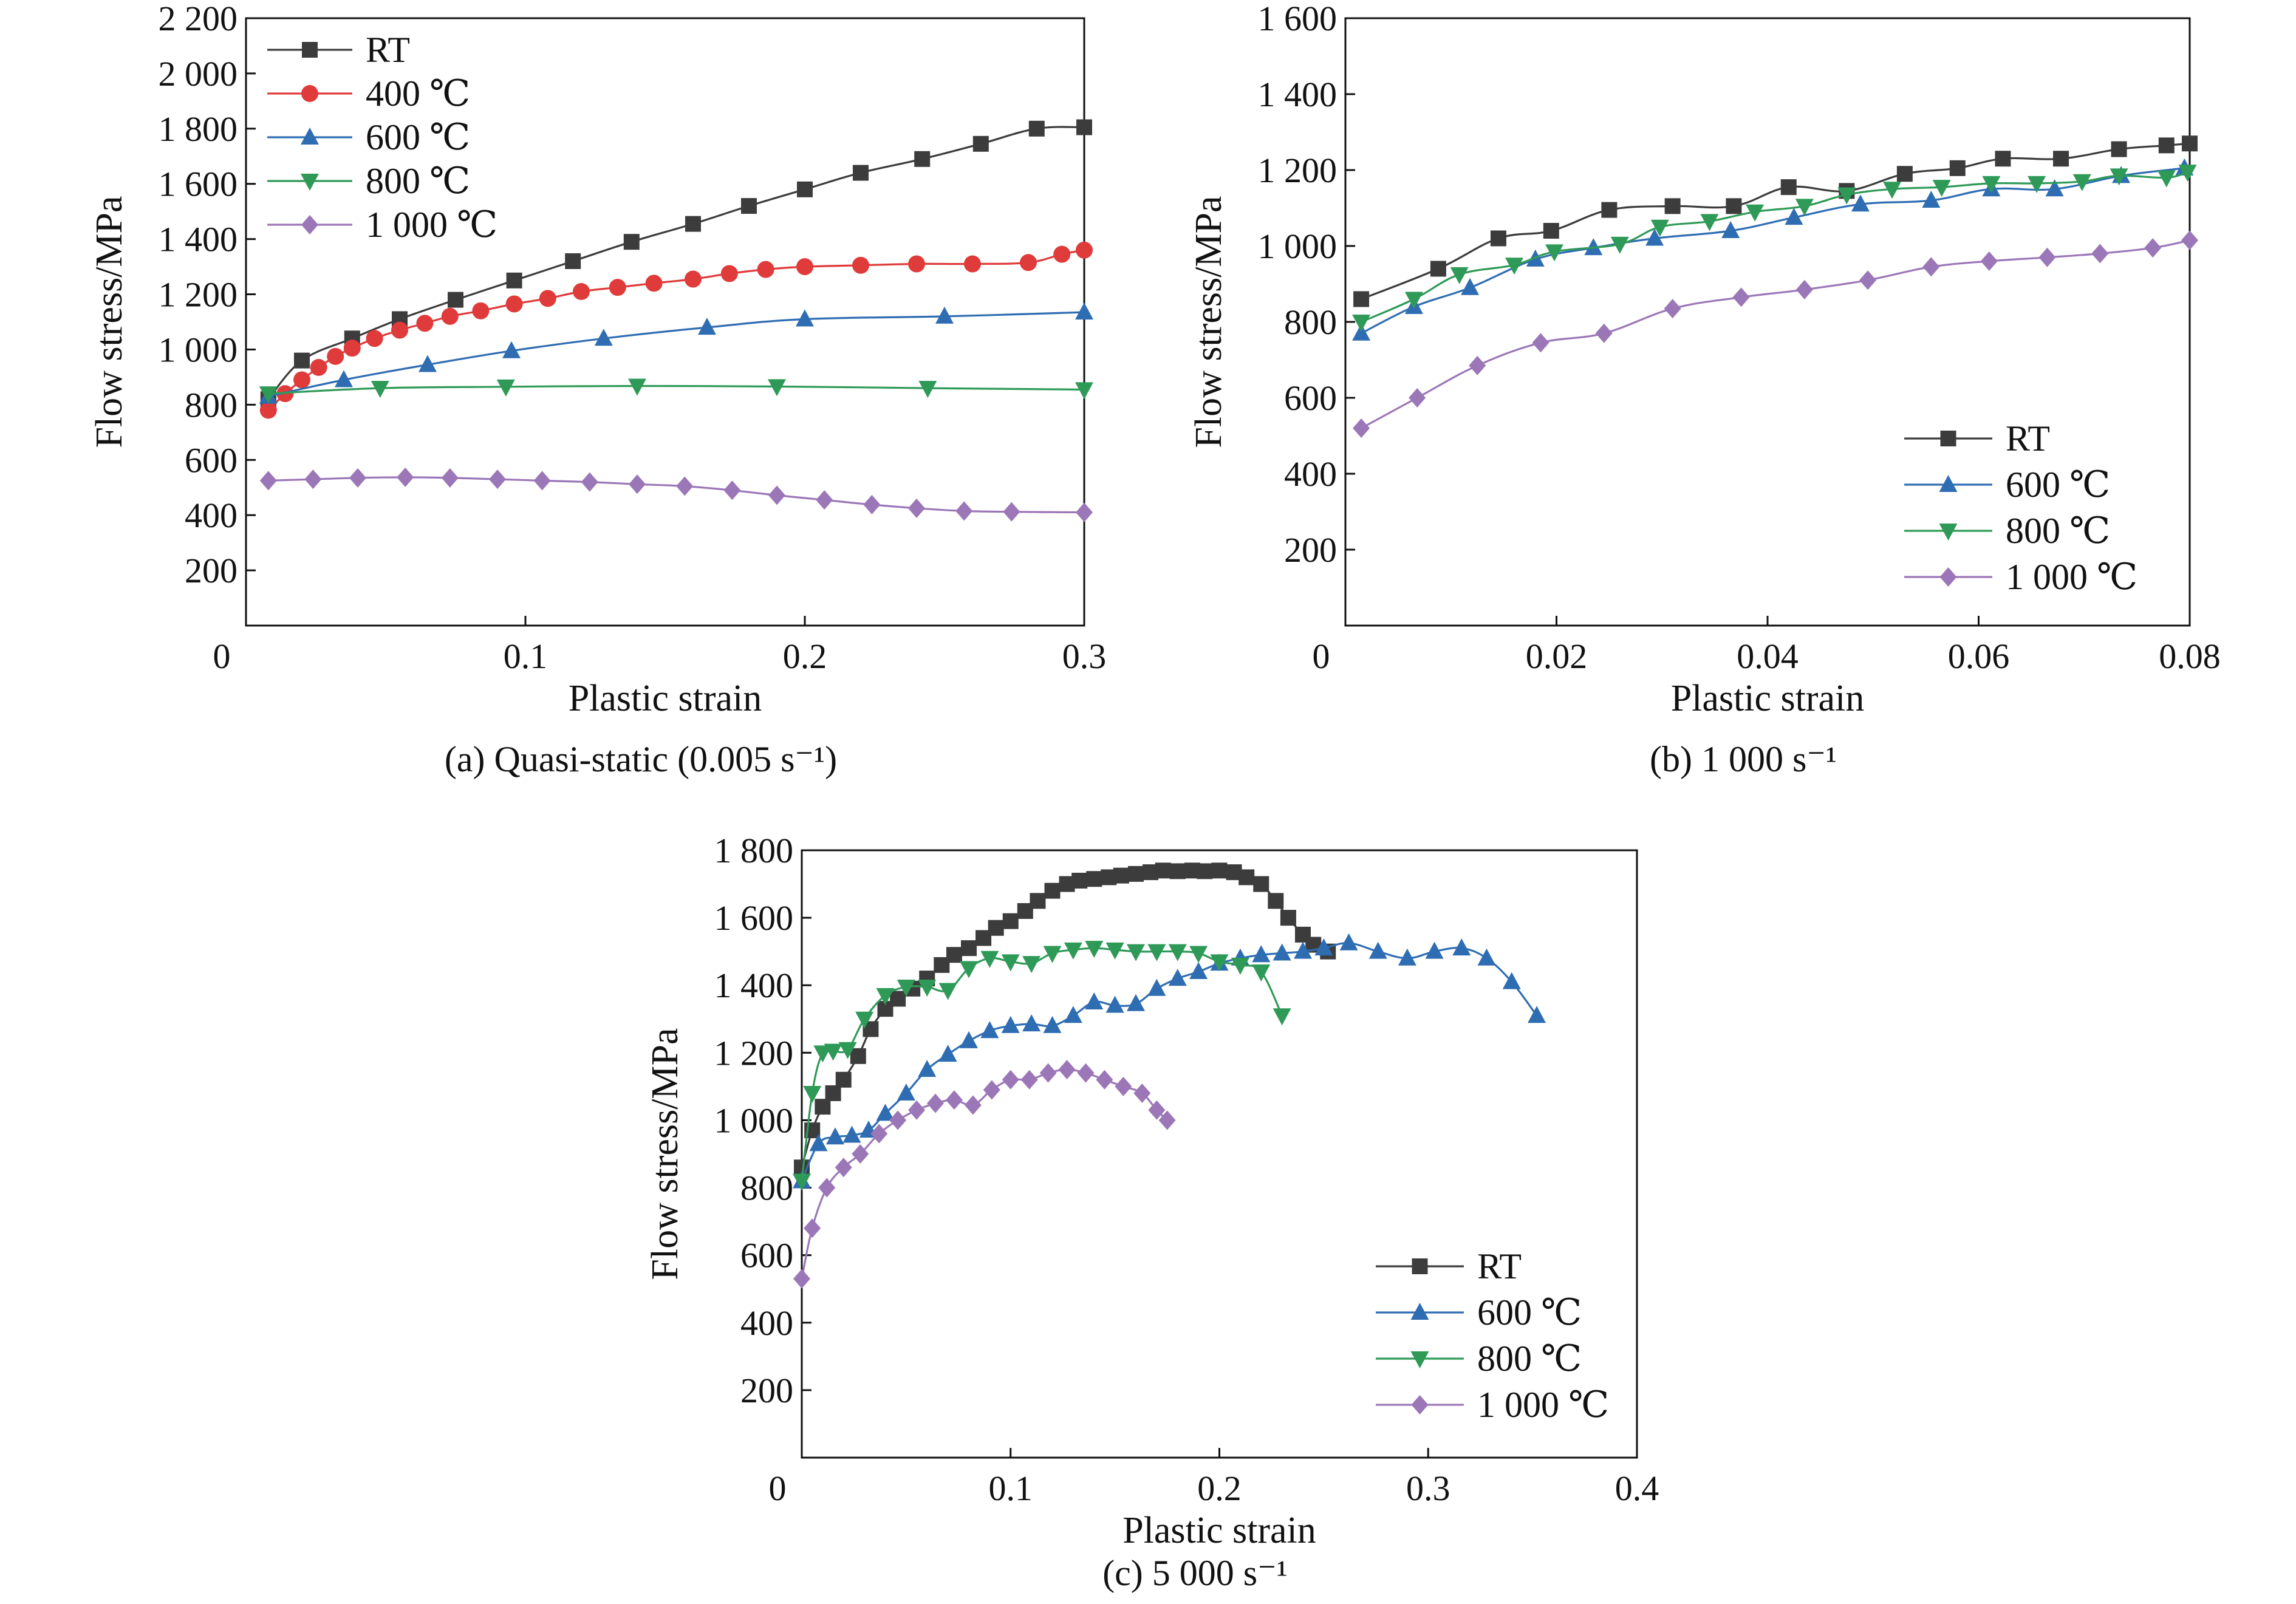 This screenshot has height=1604, width=2296. What do you see at coordinates (1298, 94) in the screenshot?
I see `y-tick-label: 1 400` at bounding box center [1298, 94].